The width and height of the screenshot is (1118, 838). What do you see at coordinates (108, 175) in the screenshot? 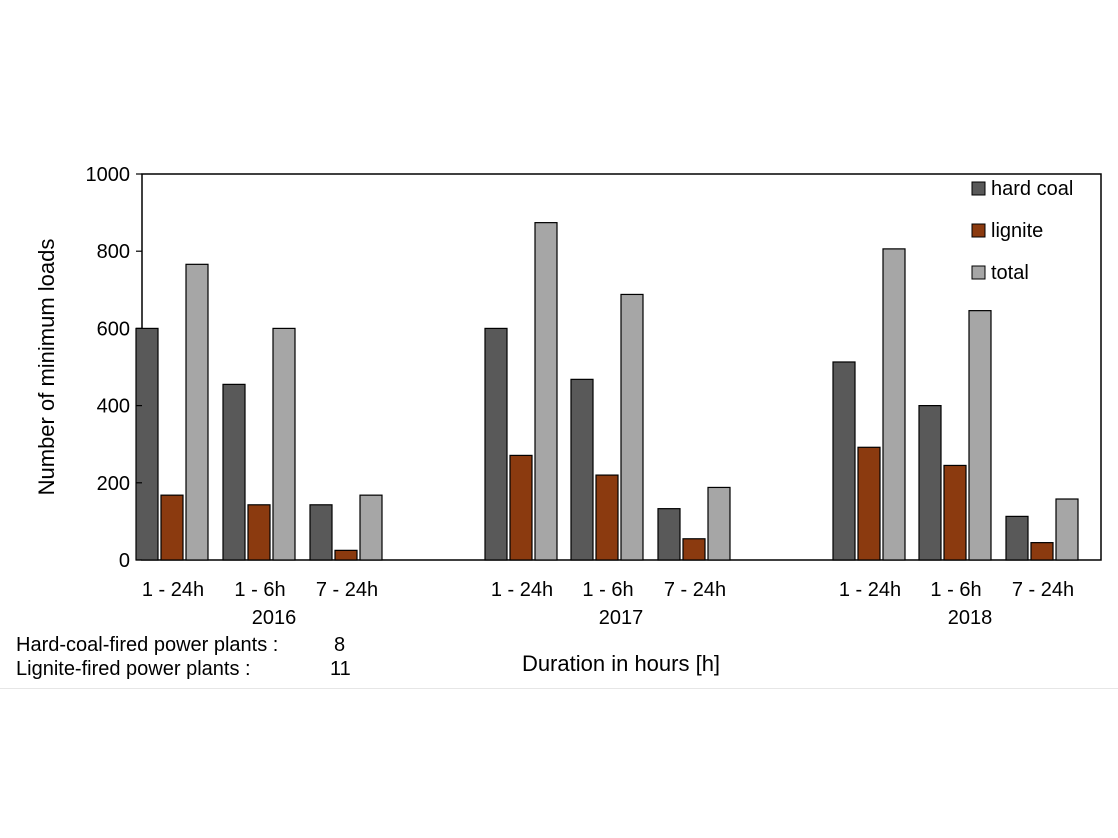
I see `y-tick-label: 1000` at bounding box center [108, 175].